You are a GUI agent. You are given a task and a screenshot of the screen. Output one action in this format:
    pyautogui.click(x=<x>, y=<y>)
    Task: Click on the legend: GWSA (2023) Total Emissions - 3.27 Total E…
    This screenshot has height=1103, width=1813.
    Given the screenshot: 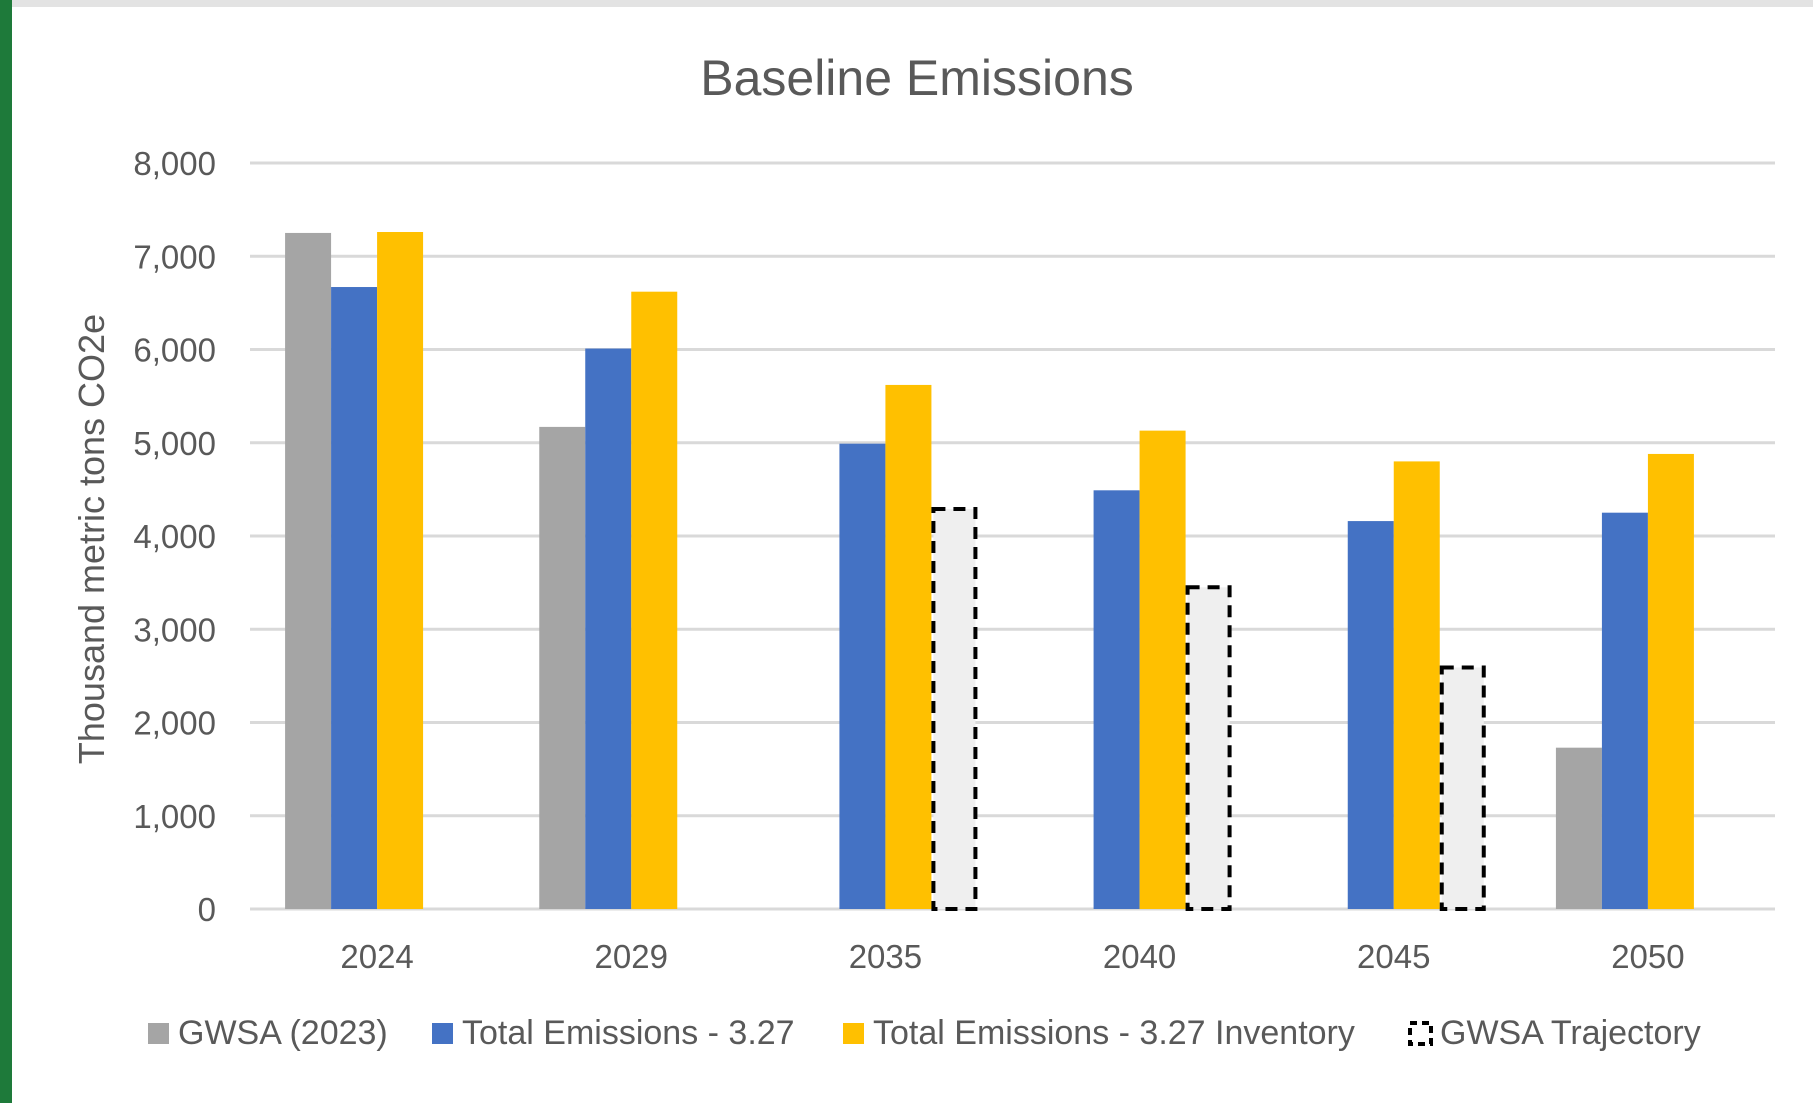 What is the action you would take?
    pyautogui.click(x=924, y=1033)
    